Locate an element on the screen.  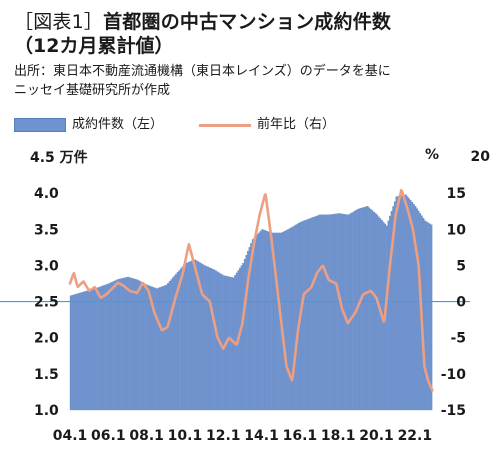
y-right-tick-label: -5 is located at coordinates (458, 339).